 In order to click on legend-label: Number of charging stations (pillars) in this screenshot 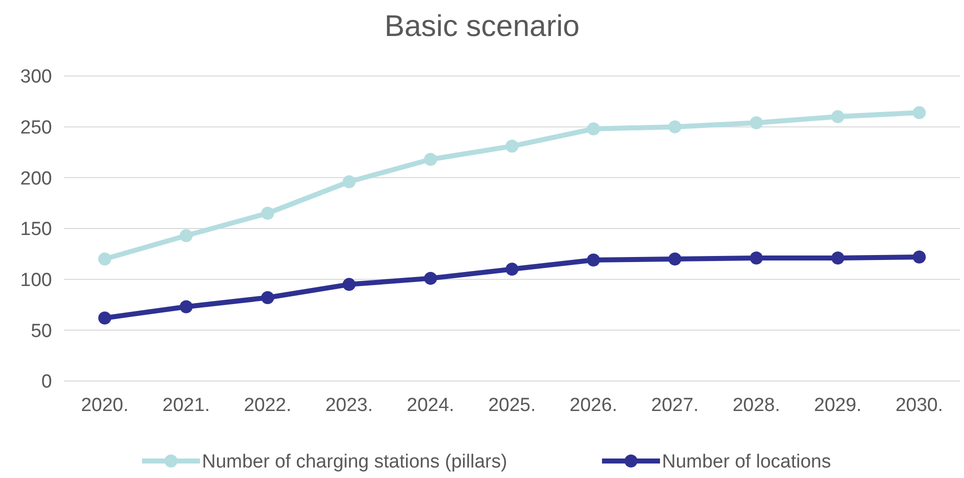, I will do `click(355, 462)`.